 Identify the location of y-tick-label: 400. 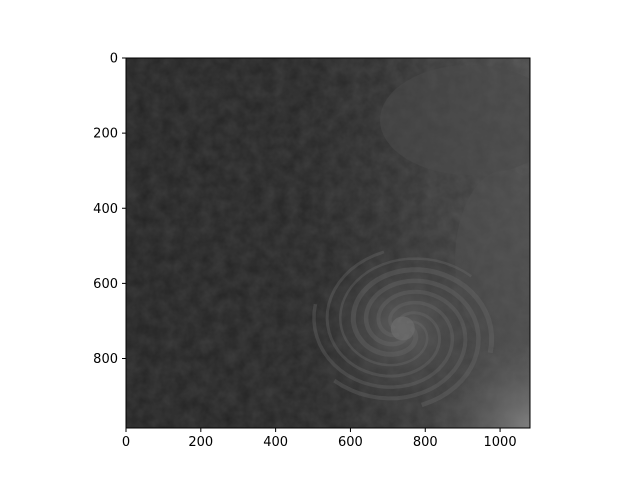
(105, 209).